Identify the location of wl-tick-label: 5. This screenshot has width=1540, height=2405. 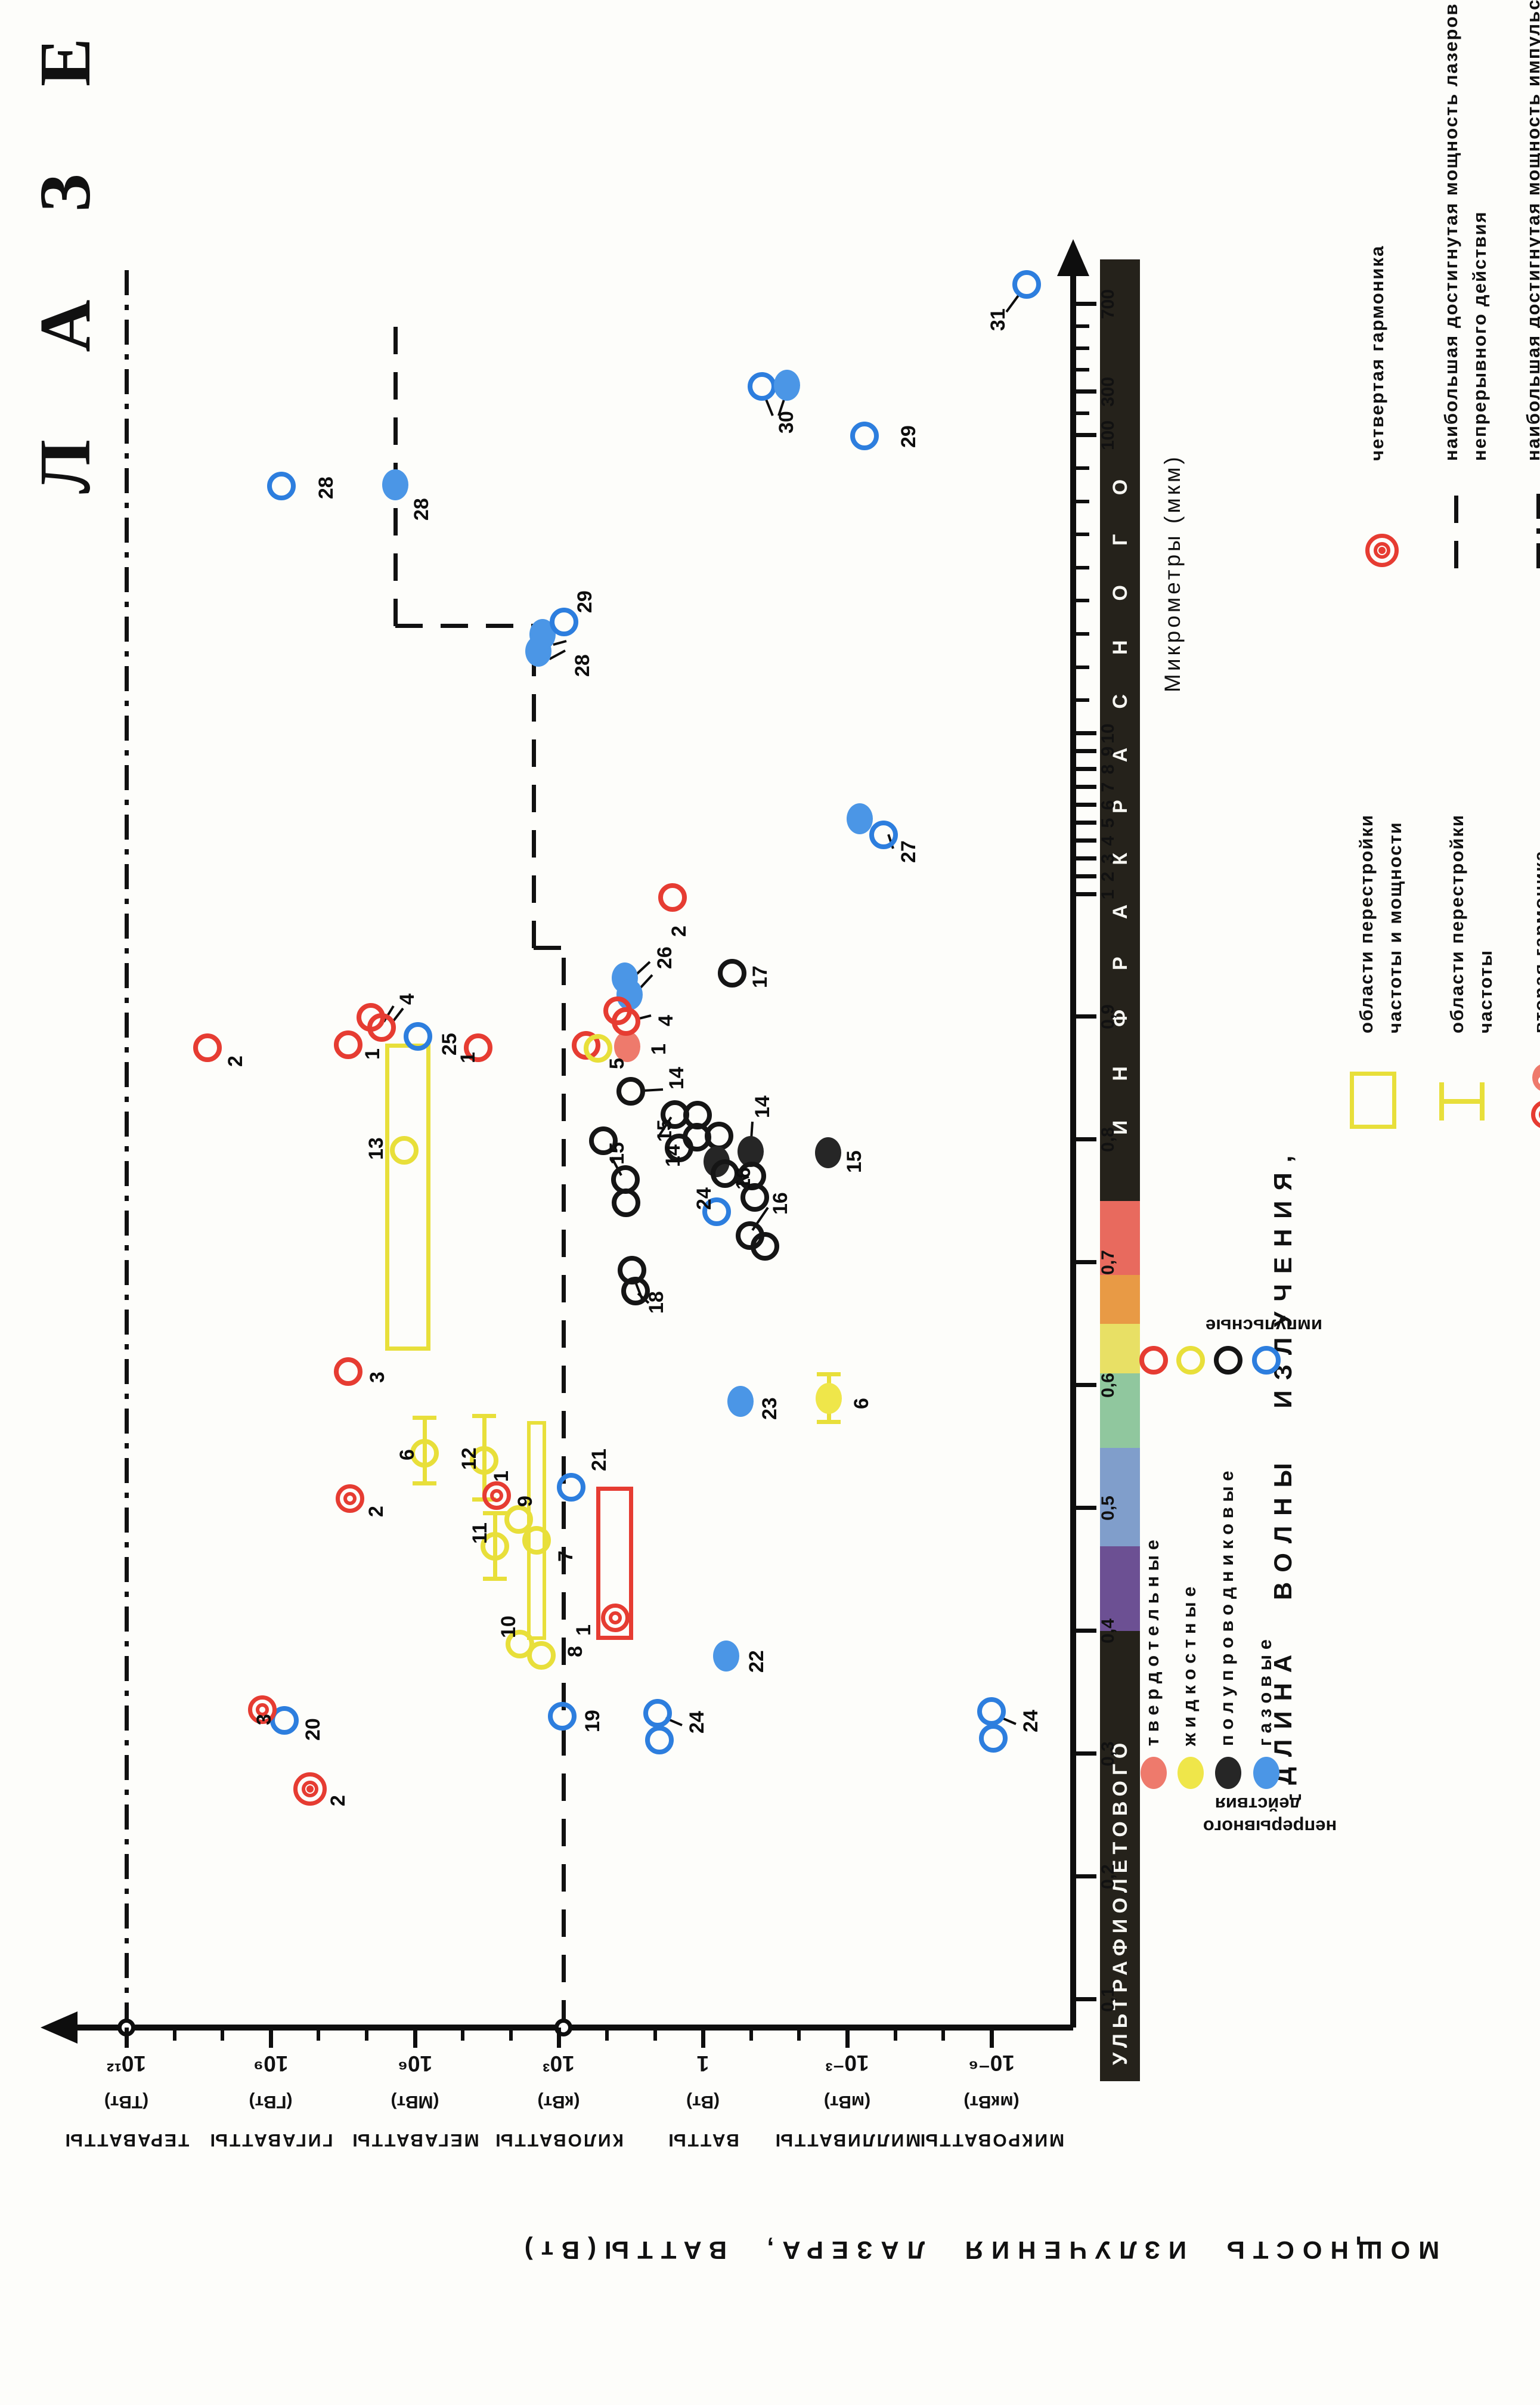
(1108, 823).